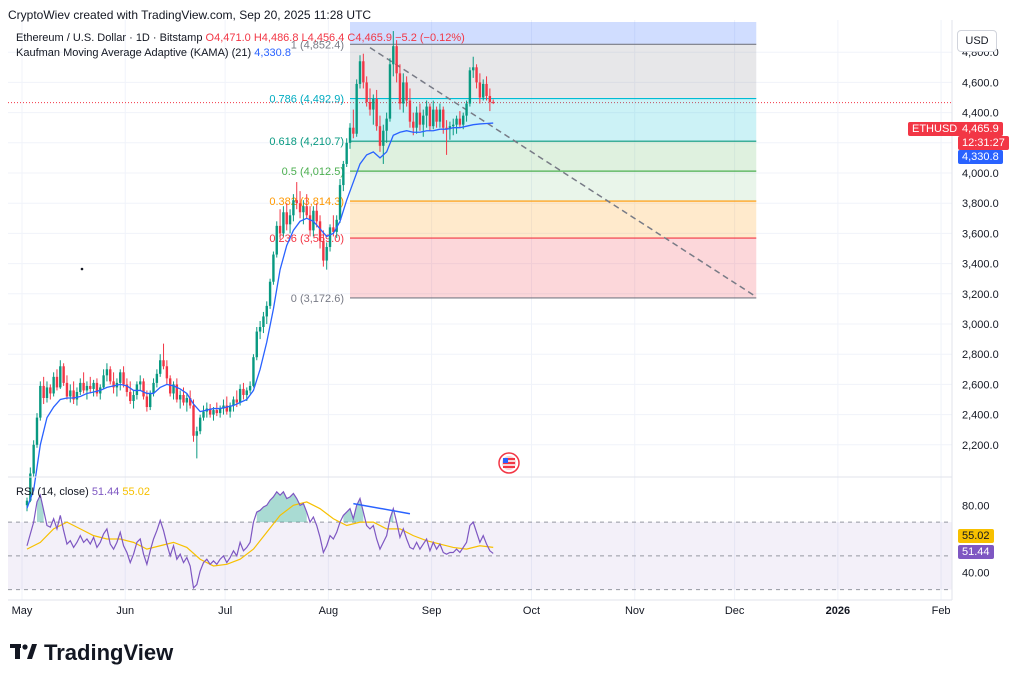  I want to click on time-tick-label: Dec, so click(735, 611).